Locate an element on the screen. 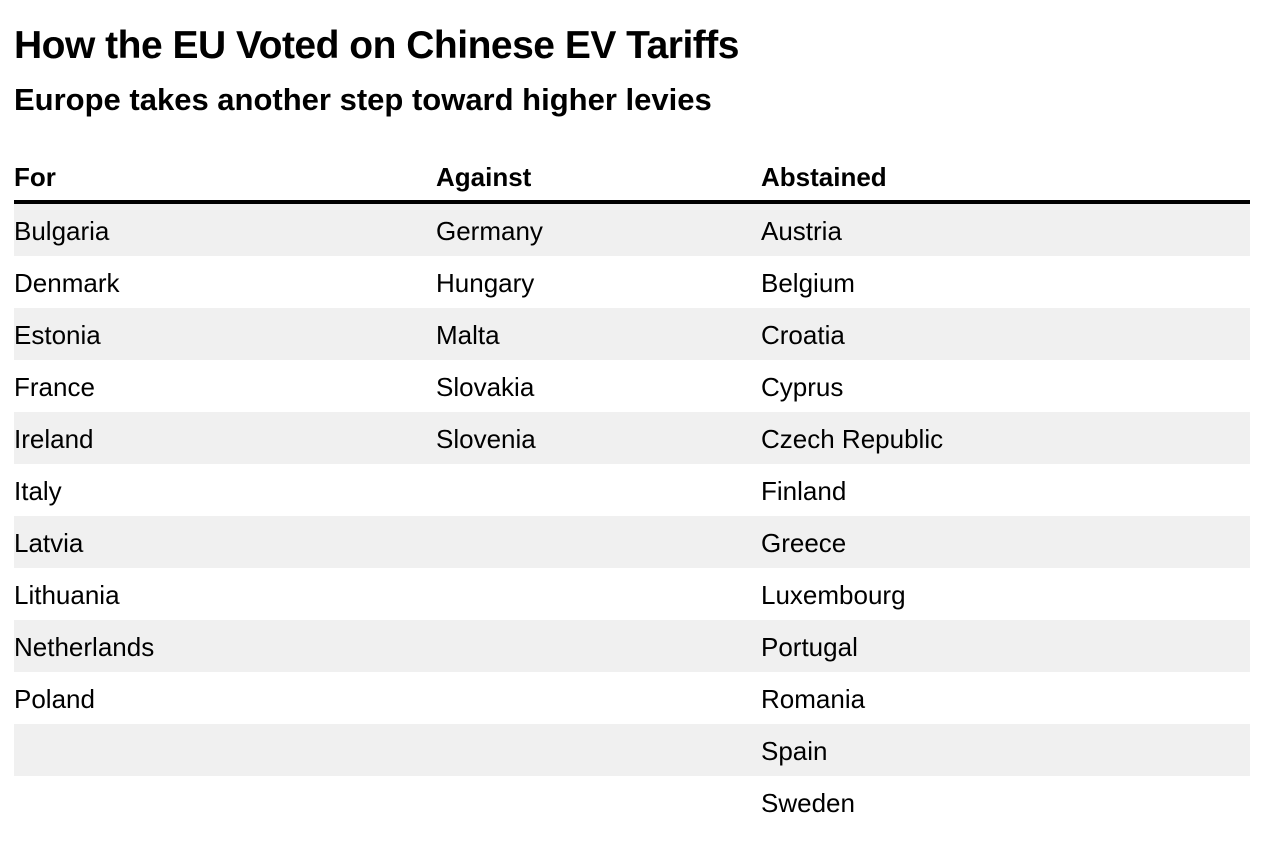  table-cell-against: Malta is located at coordinates (468, 335).